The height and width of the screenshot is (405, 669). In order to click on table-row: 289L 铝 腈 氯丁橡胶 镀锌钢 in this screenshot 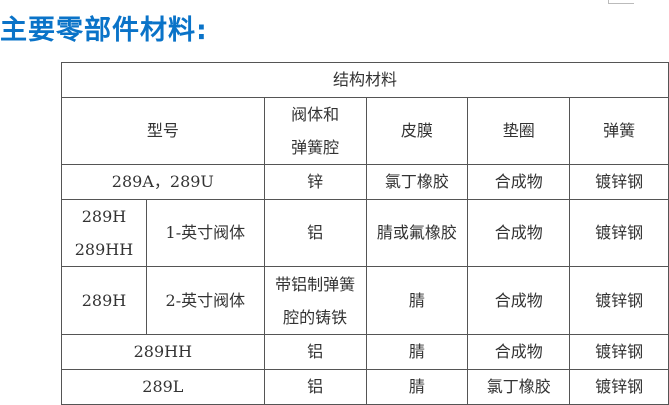, I will do `click(365, 387)`.